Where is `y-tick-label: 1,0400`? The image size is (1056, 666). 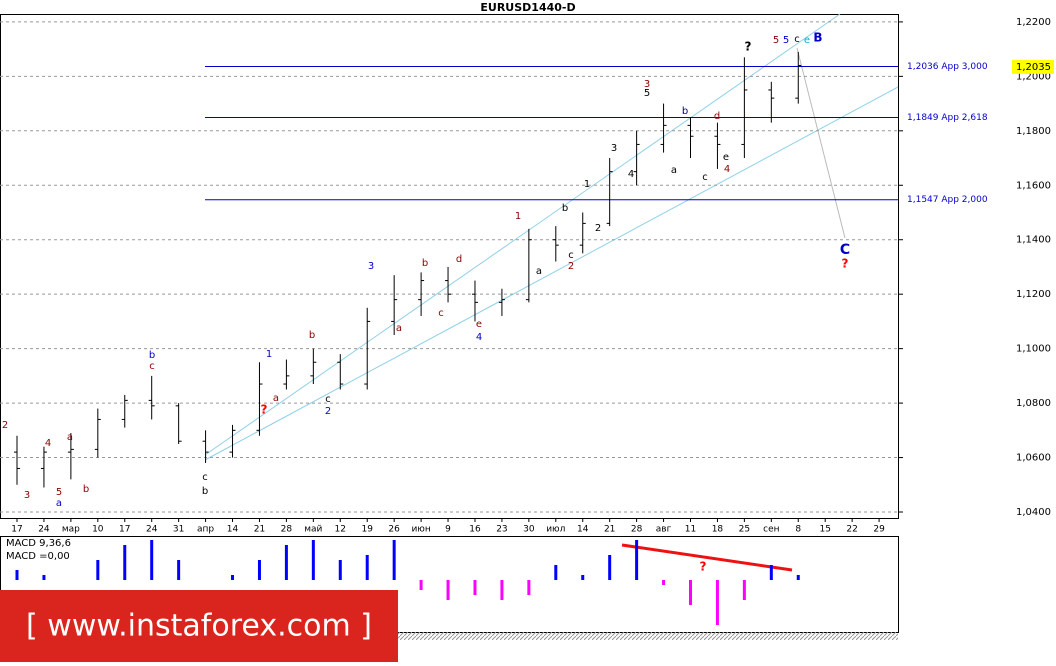 y-tick-label: 1,0400 is located at coordinates (1033, 512).